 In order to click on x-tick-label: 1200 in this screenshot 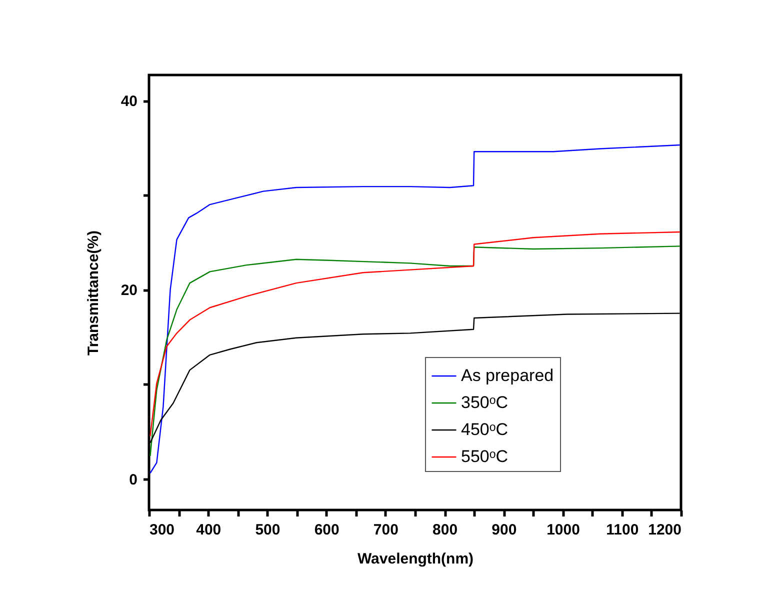, I will do `click(665, 530)`.